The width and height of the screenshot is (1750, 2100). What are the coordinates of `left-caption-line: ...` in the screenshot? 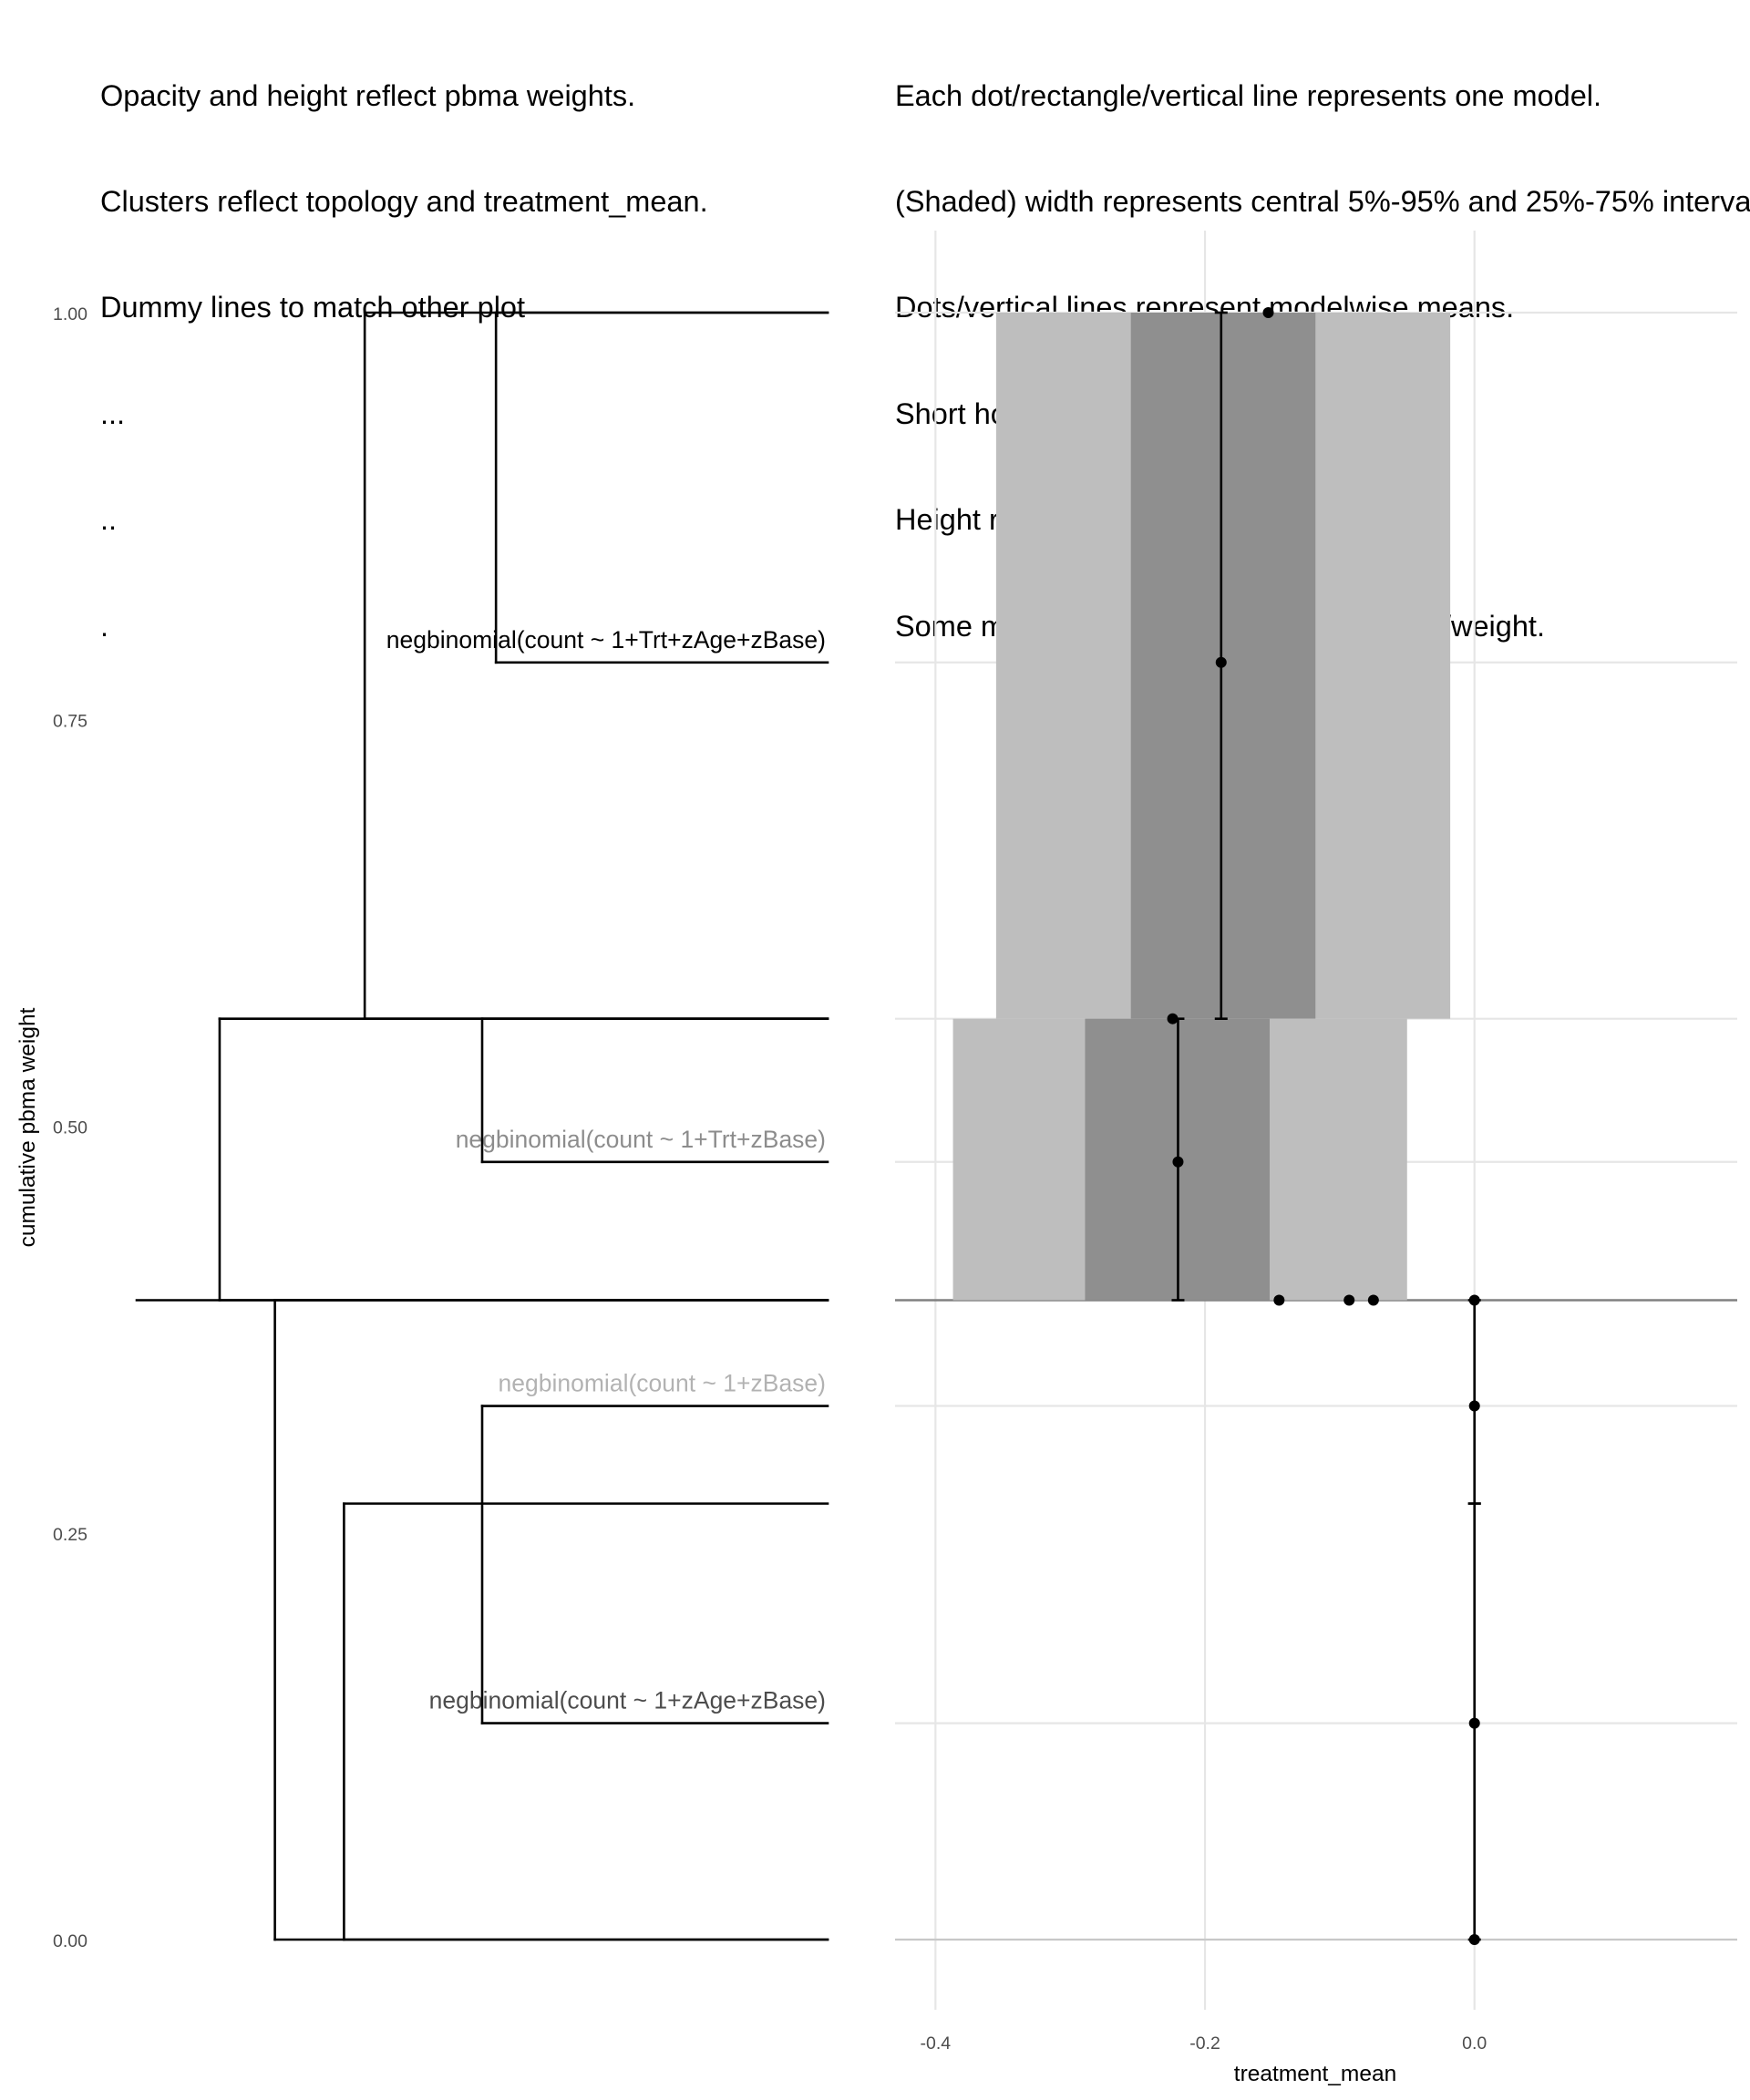 It's located at (113, 413).